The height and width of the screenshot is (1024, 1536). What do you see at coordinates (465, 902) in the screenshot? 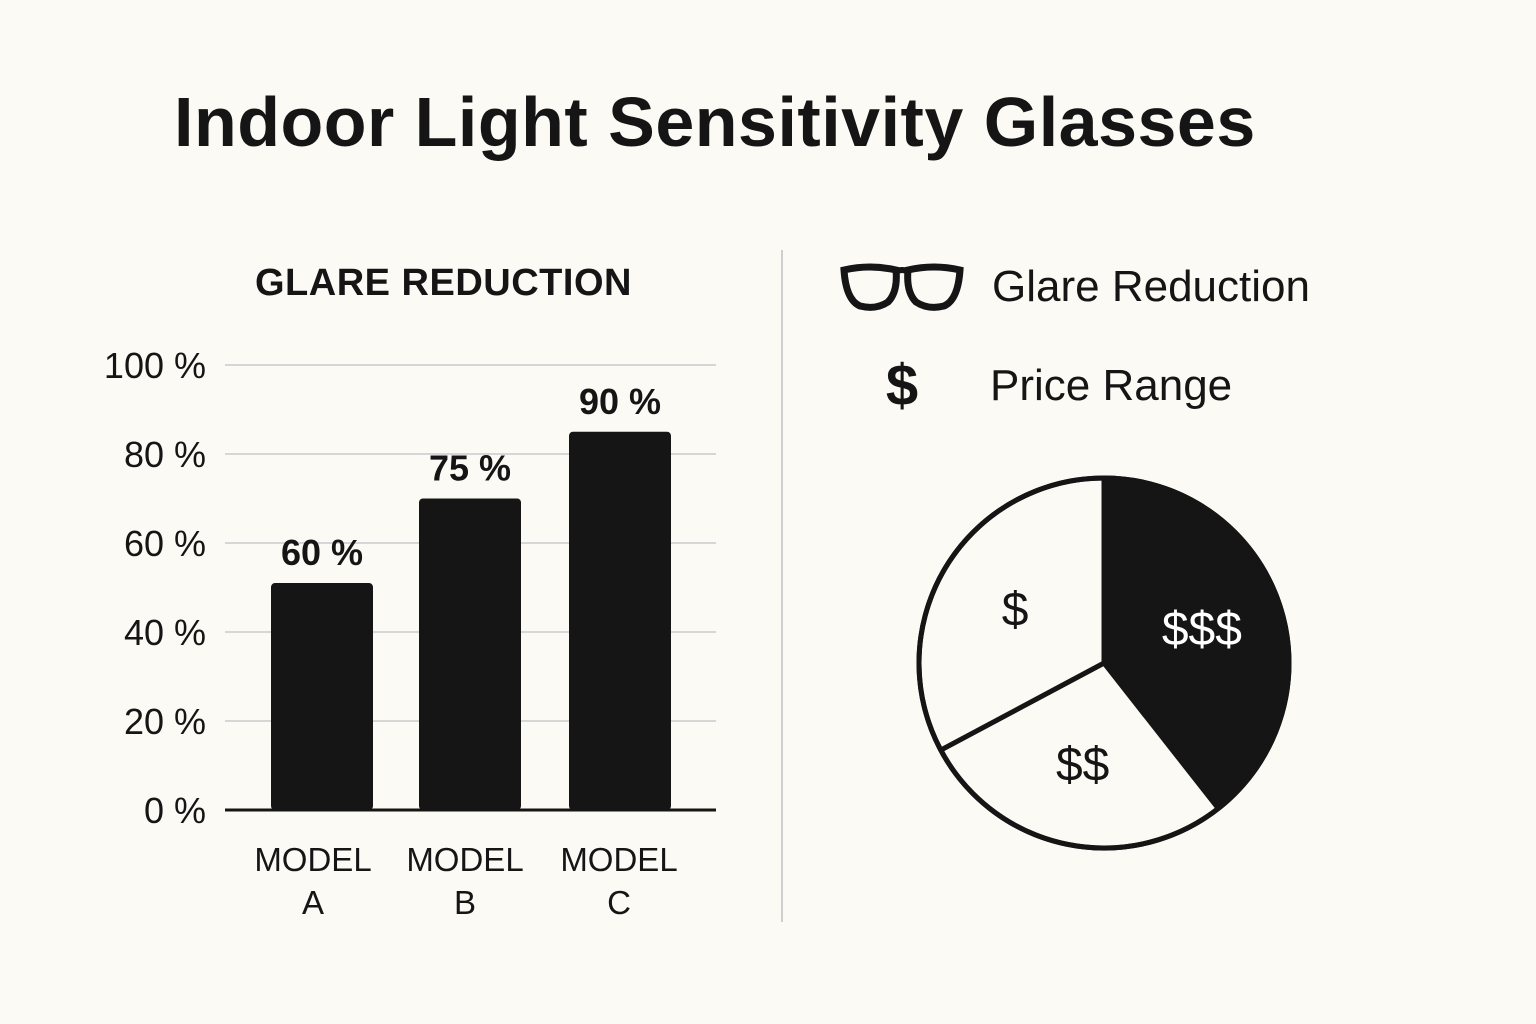
I see `x-tick-label: B` at bounding box center [465, 902].